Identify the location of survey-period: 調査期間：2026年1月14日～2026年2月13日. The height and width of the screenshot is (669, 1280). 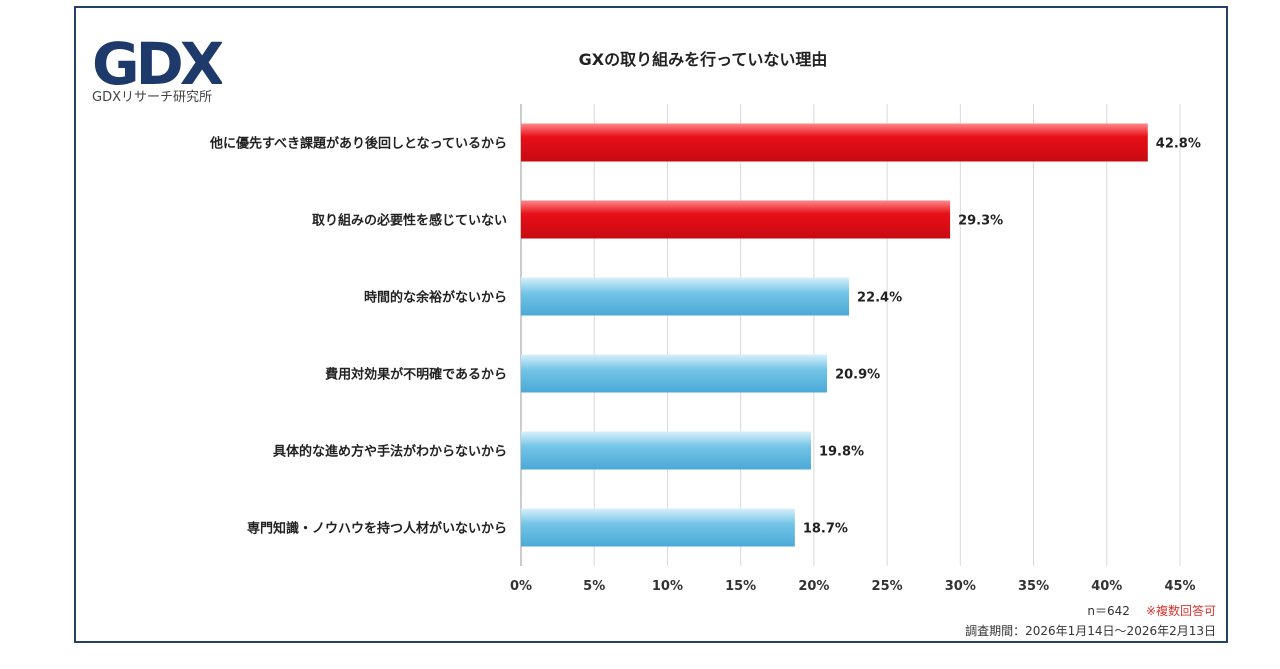
(1090, 631).